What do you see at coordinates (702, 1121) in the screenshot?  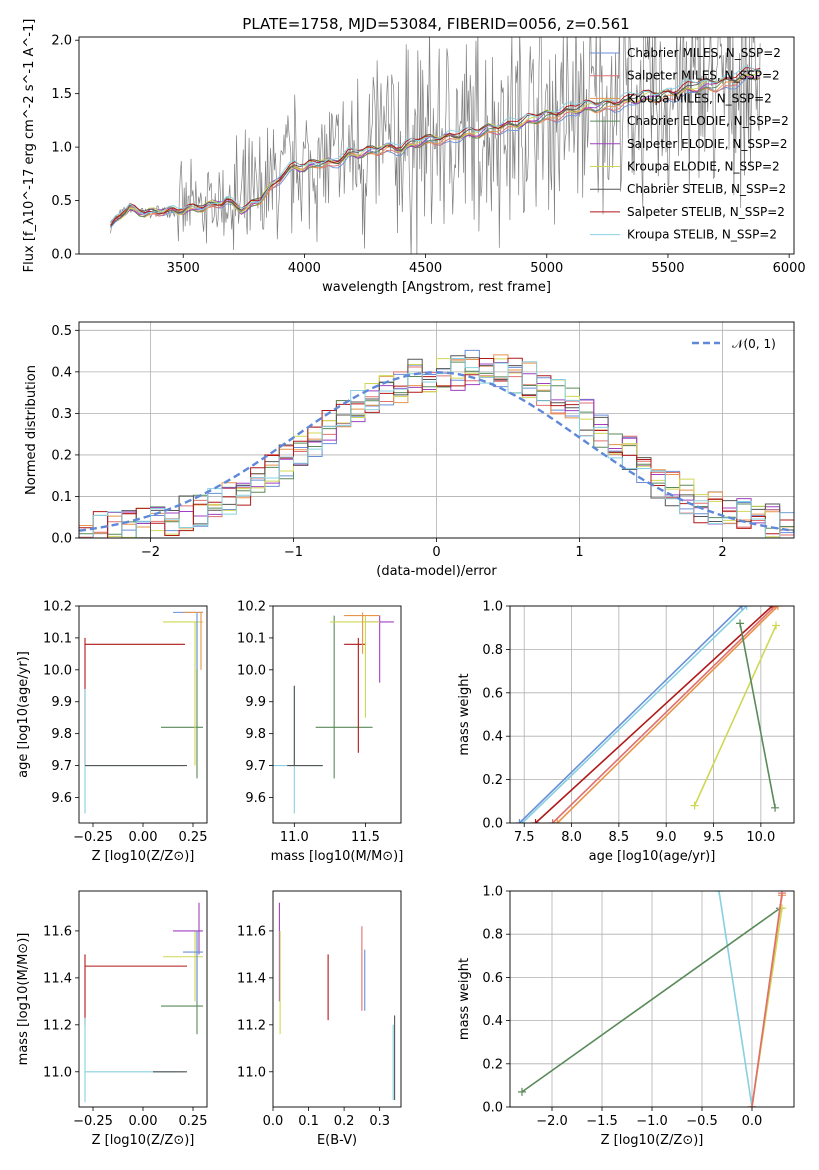 I see `x-tick-label: −0.5` at bounding box center [702, 1121].